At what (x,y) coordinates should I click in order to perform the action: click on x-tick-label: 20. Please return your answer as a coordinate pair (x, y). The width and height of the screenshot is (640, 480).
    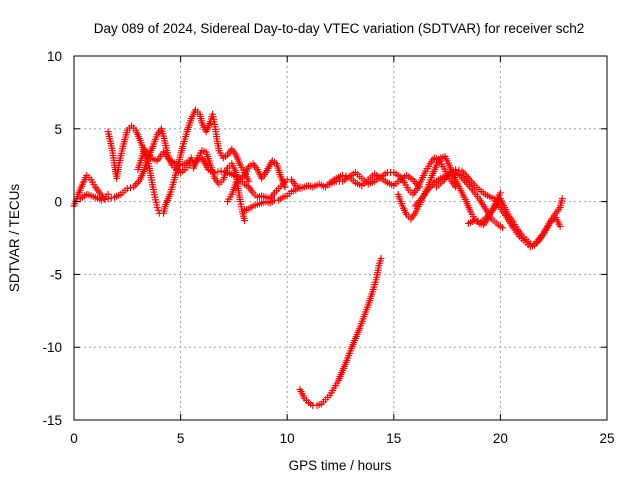
    Looking at the image, I should click on (500, 438).